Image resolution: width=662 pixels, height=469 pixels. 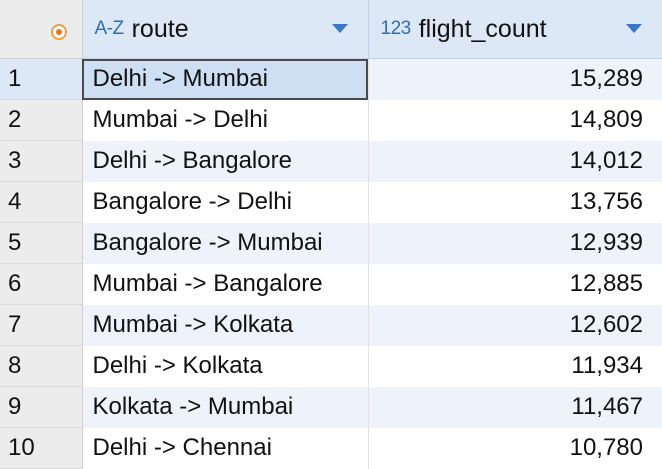 I want to click on flight-count-cell: 11,467, so click(x=515, y=407).